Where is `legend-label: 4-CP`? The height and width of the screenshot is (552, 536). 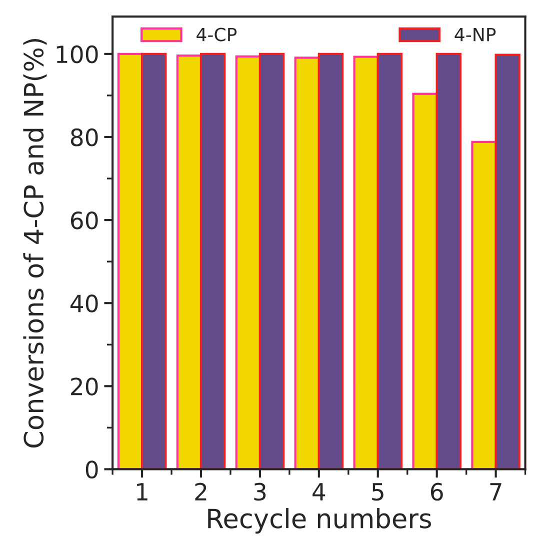 legend-label: 4-CP is located at coordinates (216, 35).